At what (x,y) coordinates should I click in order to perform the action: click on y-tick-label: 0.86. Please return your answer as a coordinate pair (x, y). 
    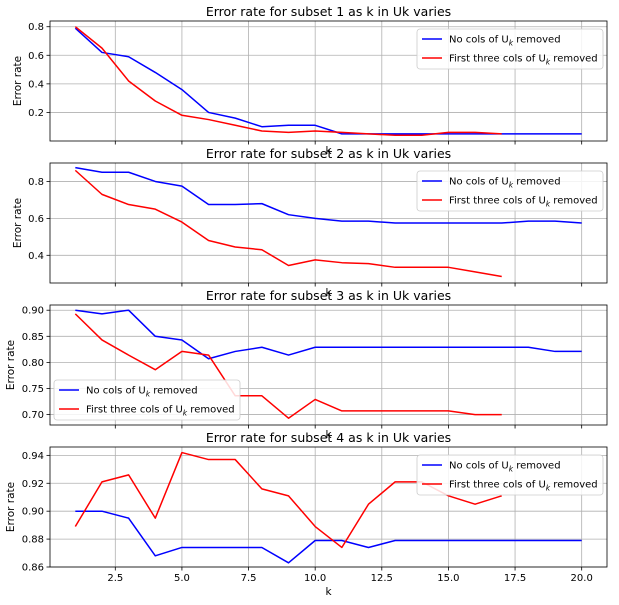
    Looking at the image, I should click on (33, 568).